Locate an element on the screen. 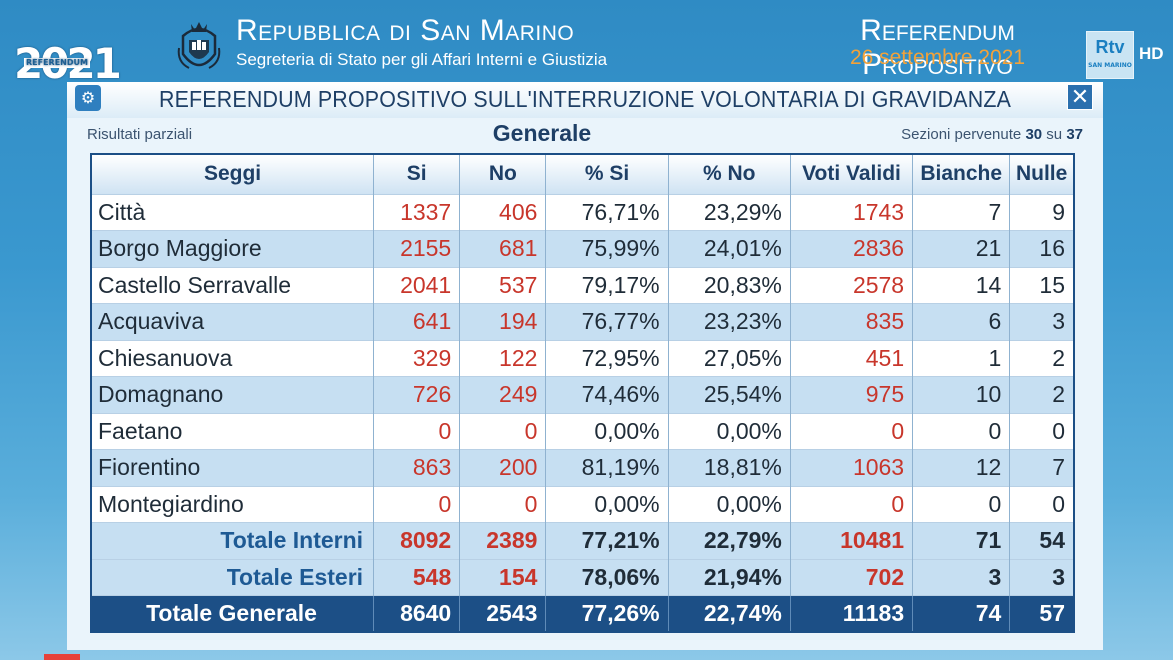 This screenshot has height=660, width=1173. table-row: Fiorentino 863 200 81,19% 18,81% 1063 12 7 is located at coordinates (583, 467).